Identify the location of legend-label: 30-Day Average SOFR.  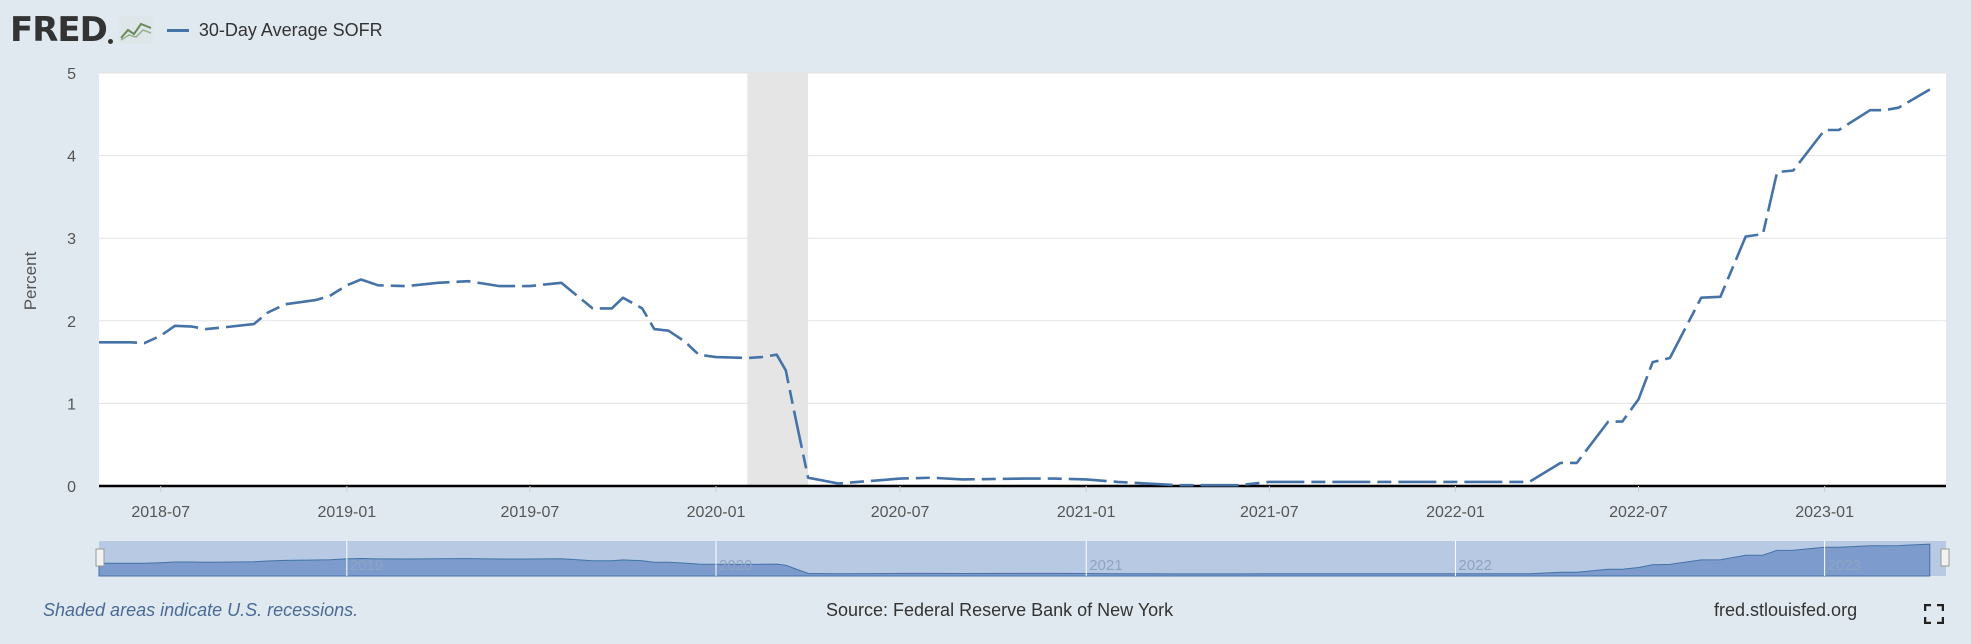
(290, 29).